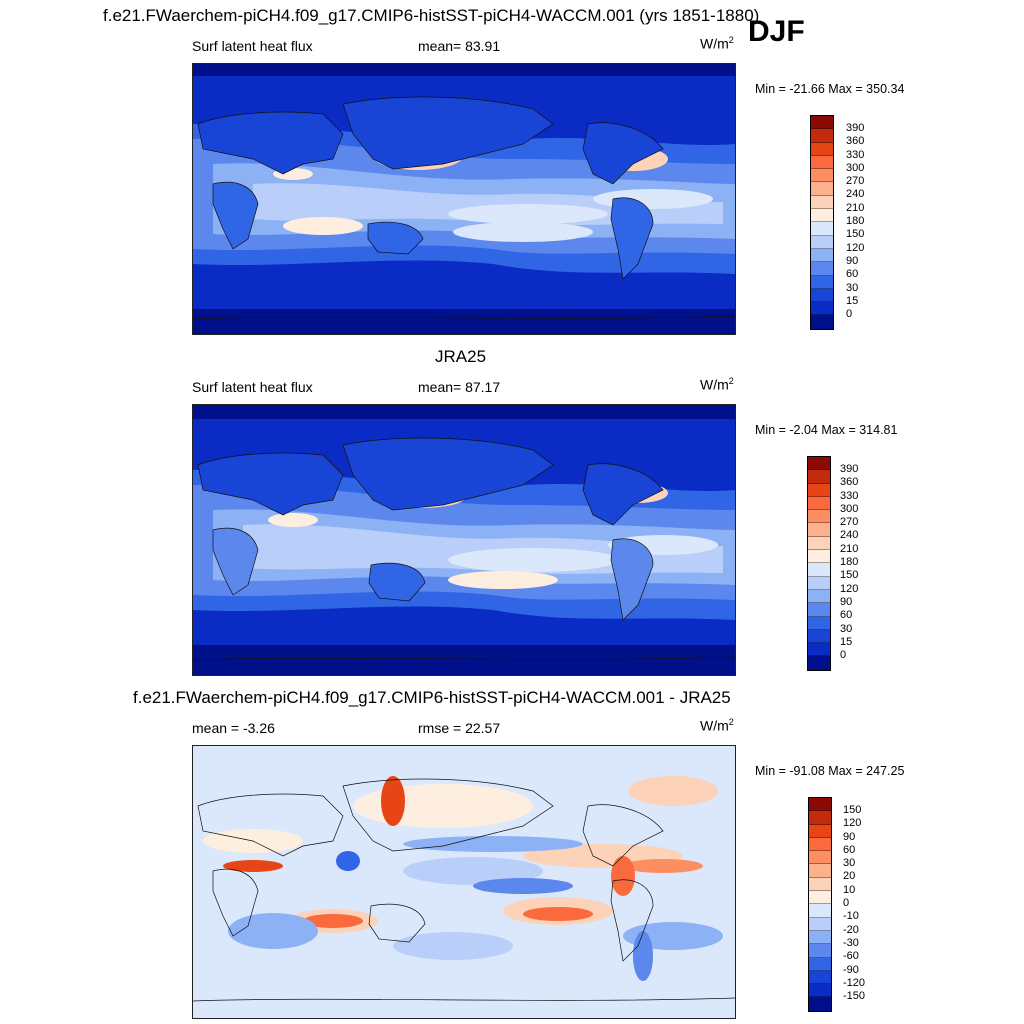 The image size is (1024, 1024). Describe the element at coordinates (252, 46) in the screenshot. I see `panel1-variable-label: Surf latent heat flux` at that location.